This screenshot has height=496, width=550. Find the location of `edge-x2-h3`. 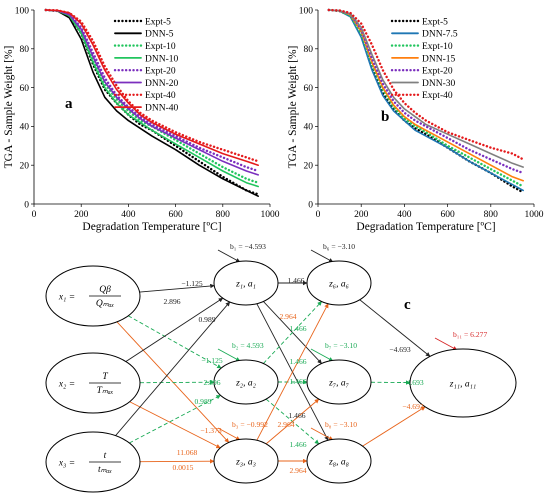

edge-x2-h3 is located at coordinates (175, 425).